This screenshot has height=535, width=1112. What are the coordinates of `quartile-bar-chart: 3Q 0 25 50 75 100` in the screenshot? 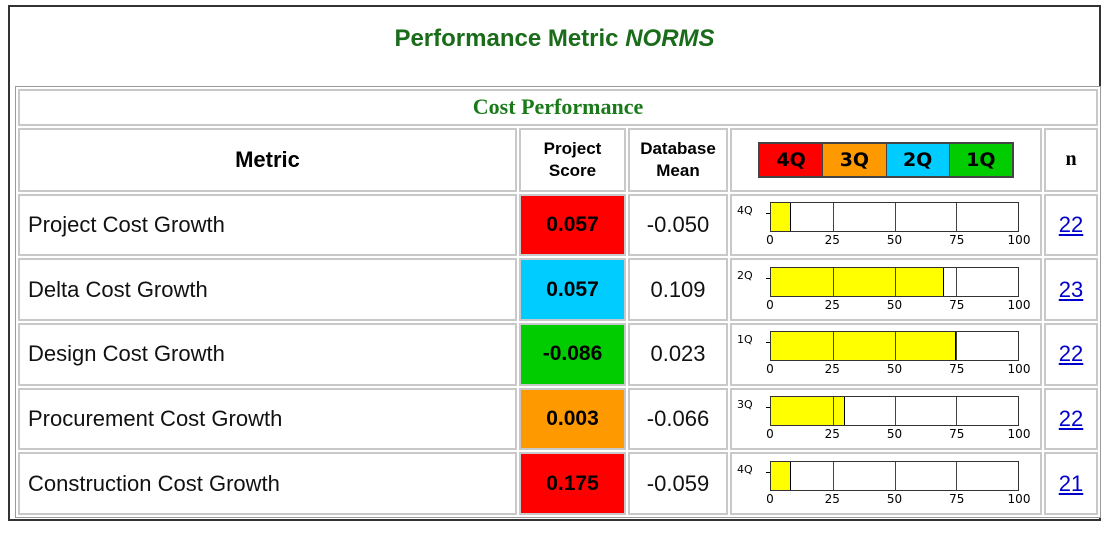 It's located at (886, 419).